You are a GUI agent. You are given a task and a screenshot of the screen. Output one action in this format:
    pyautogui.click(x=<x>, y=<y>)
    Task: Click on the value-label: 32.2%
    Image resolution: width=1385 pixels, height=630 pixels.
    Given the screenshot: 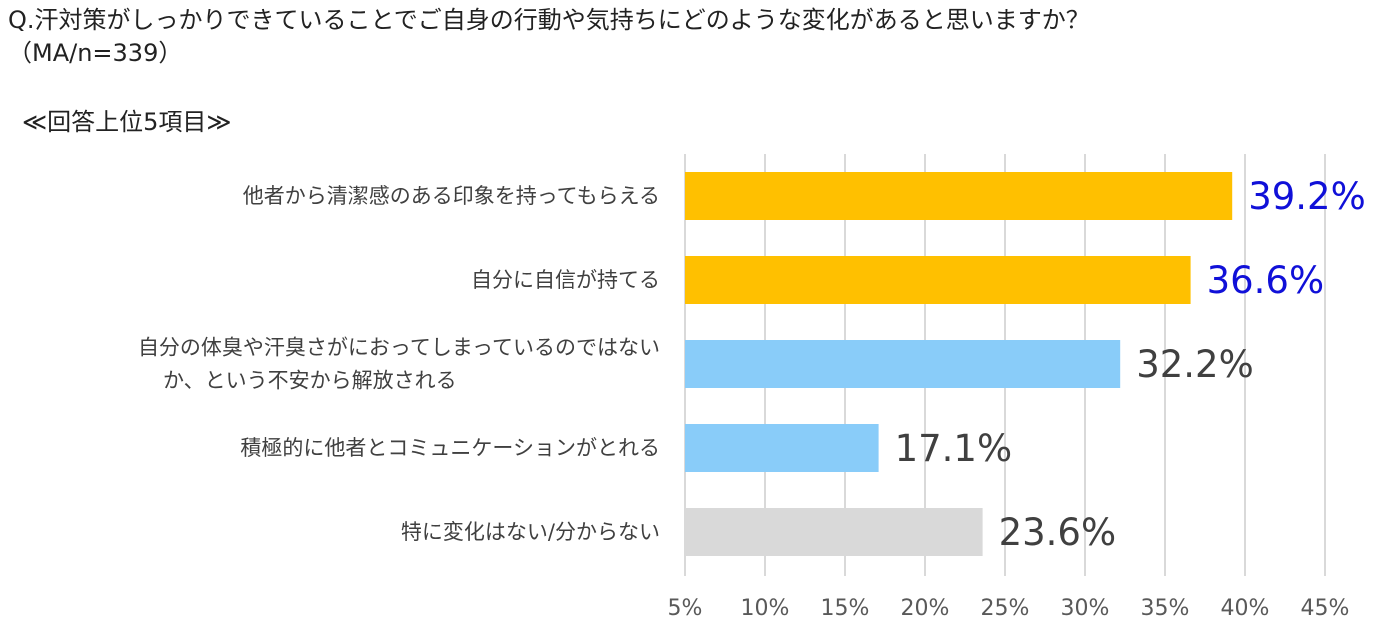 What is the action you would take?
    pyautogui.click(x=1195, y=364)
    